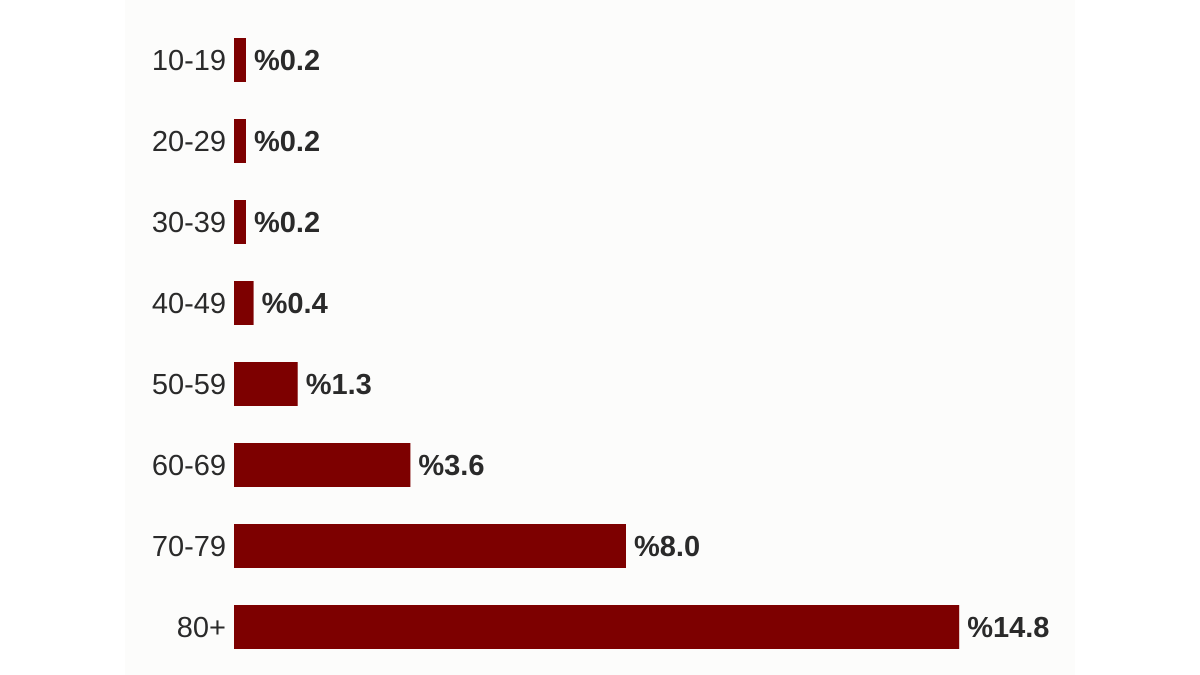  I want to click on bar-80+, so click(597, 627).